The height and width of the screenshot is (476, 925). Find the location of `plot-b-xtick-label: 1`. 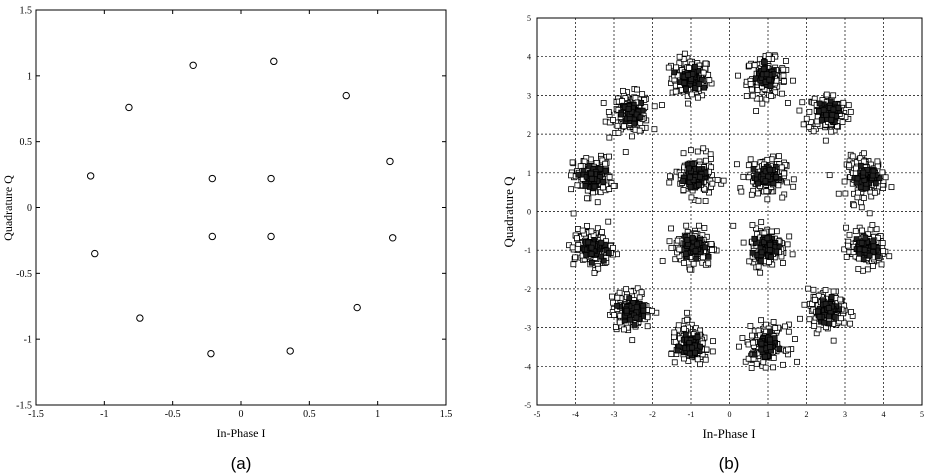

plot-b-xtick-label: 1 is located at coordinates (768, 414).